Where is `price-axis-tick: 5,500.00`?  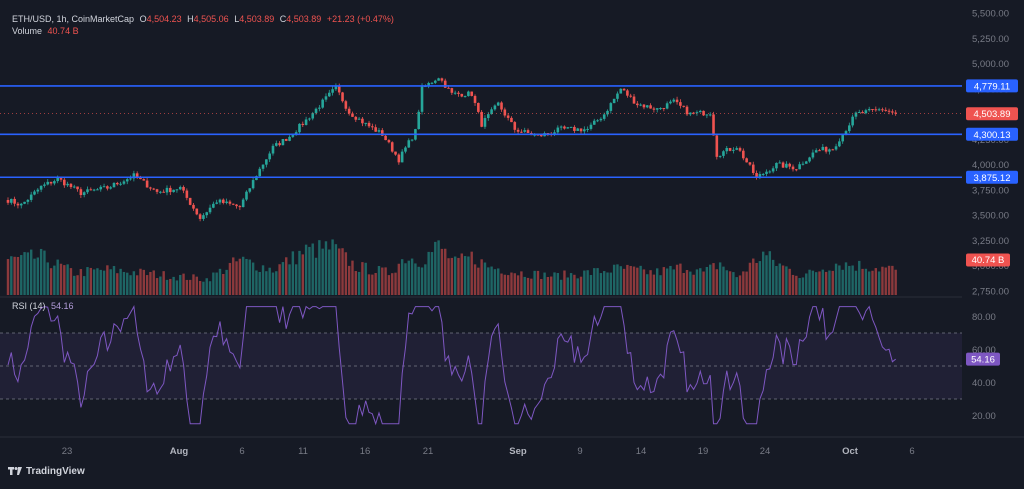 price-axis-tick: 5,500.00 is located at coordinates (990, 14).